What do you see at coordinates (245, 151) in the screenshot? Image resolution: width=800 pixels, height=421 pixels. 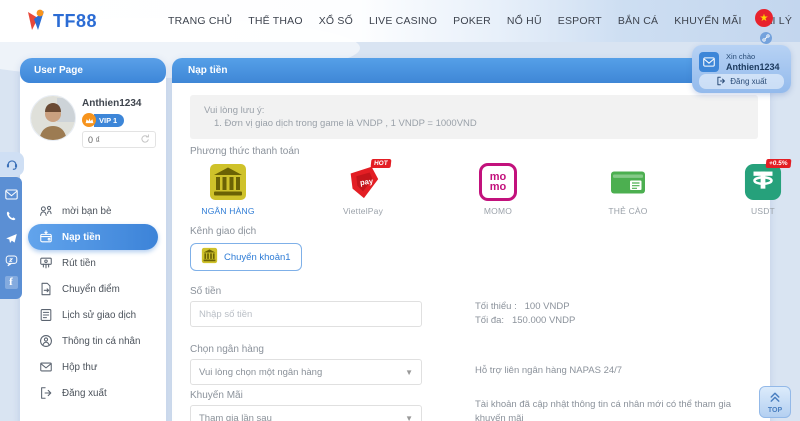 I see `payment-method-label: Phương thức thanh toán` at bounding box center [245, 151].